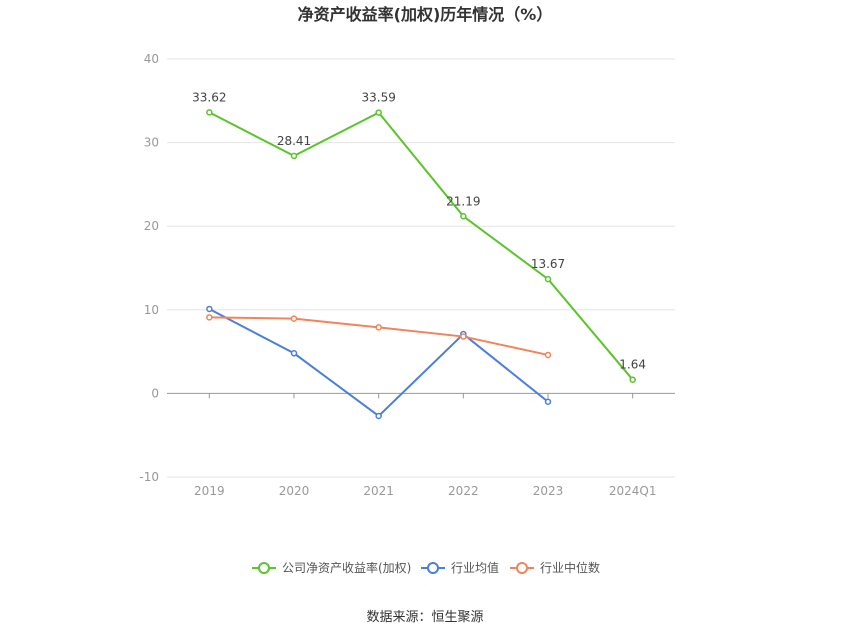  Describe the element at coordinates (151, 59) in the screenshot. I see `y-tick-label: 40` at that location.